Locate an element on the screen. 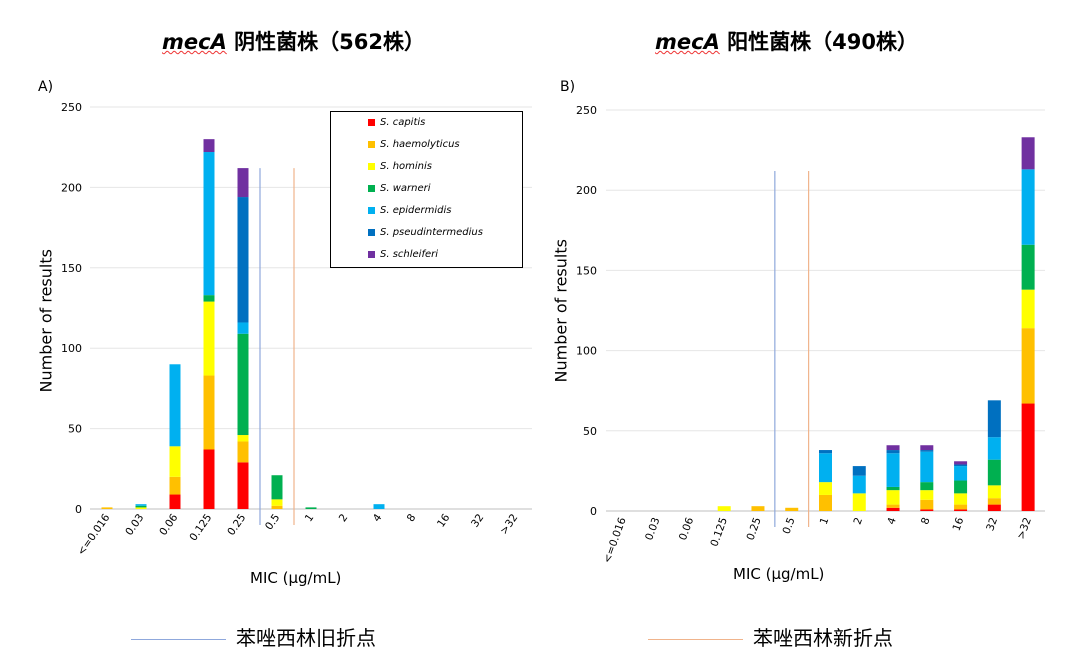 The image size is (1080, 669). old-breakpoint-line-sample is located at coordinates (178, 639).